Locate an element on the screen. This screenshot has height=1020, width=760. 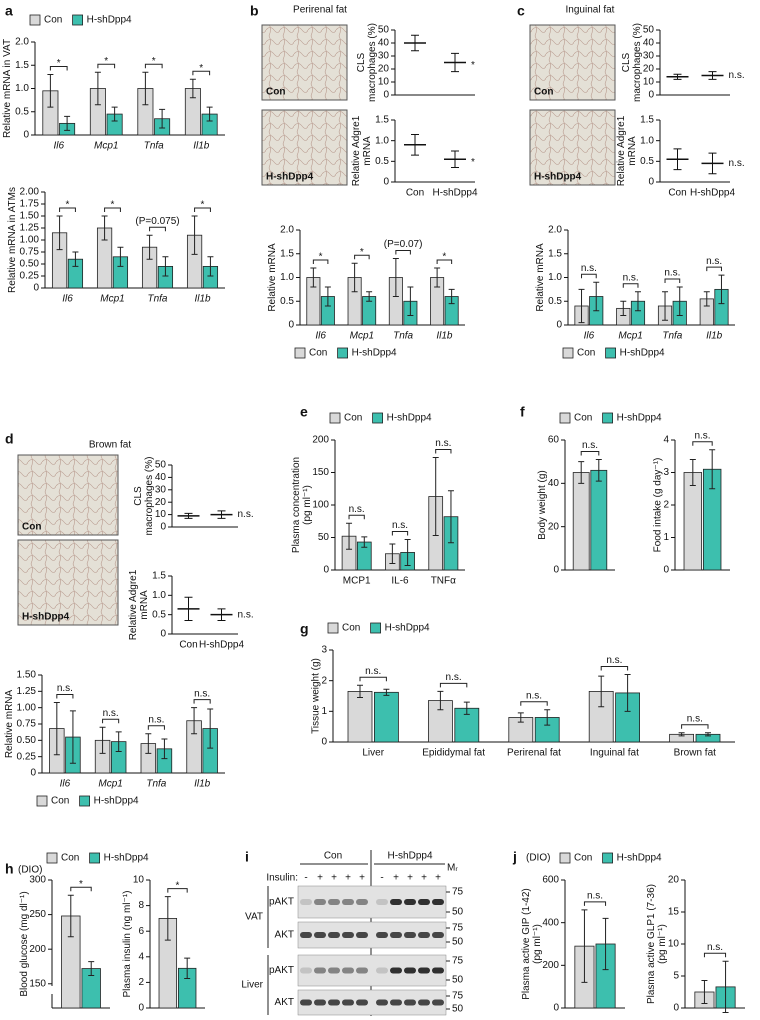
panel-letter: g is located at coordinates (304, 629).